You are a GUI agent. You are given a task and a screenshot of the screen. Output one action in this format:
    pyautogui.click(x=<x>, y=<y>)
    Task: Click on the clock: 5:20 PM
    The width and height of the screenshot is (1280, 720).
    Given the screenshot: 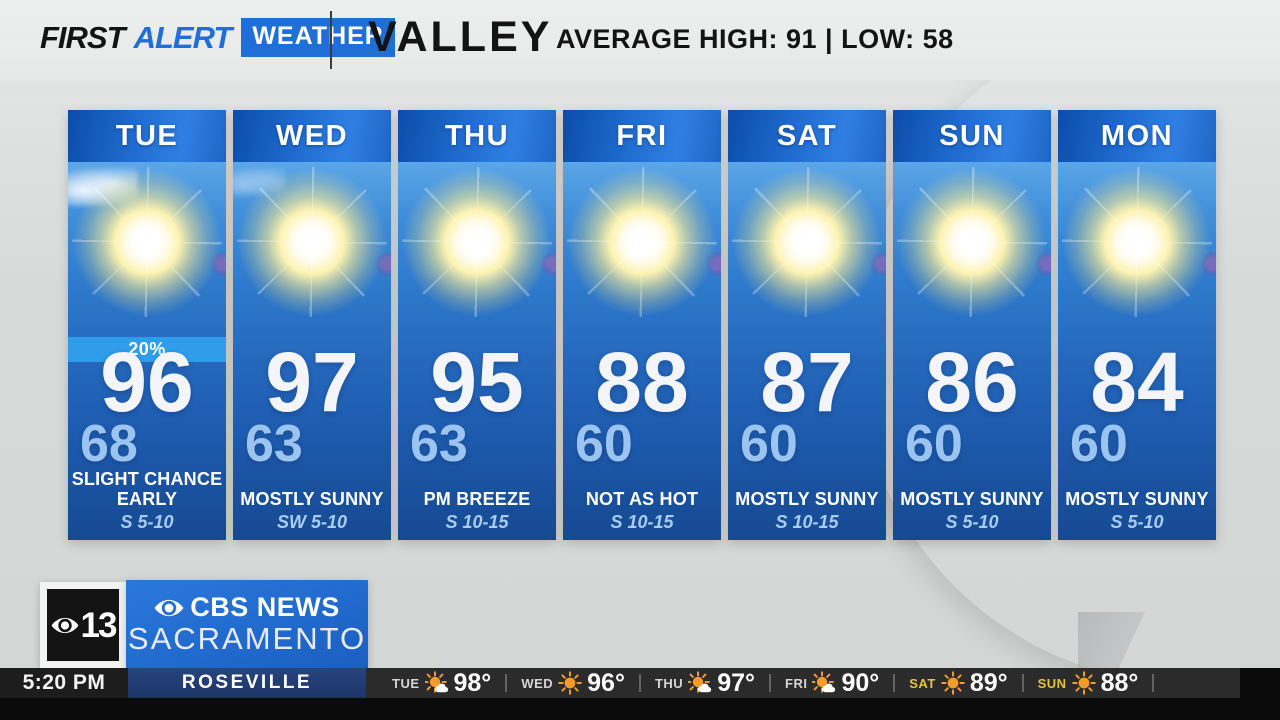 What is the action you would take?
    pyautogui.click(x=64, y=683)
    